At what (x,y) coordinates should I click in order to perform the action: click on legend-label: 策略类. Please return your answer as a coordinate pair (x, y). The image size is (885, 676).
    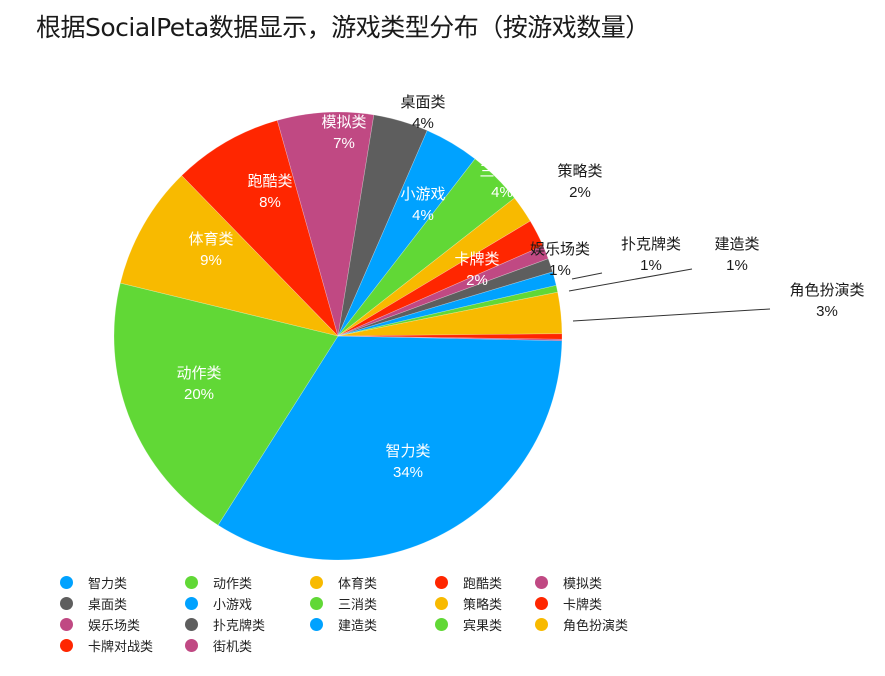
    Looking at the image, I should click on (483, 605).